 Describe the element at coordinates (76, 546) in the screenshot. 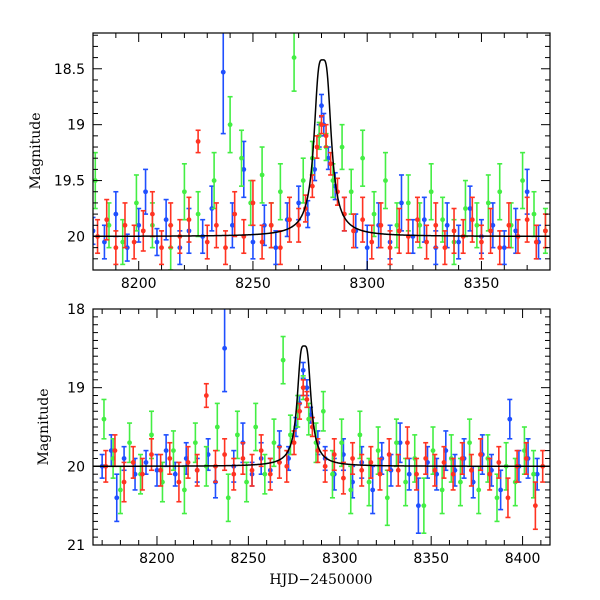

I see `bottom-y-tick-label: 21` at that location.